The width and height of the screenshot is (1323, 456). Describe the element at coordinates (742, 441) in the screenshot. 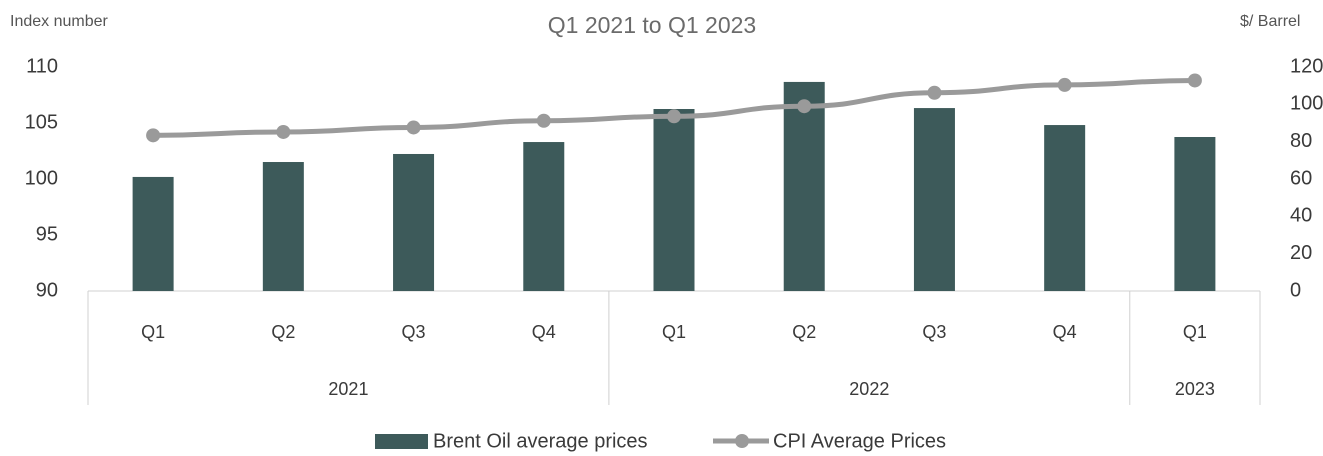

I see `legend-marker` at that location.